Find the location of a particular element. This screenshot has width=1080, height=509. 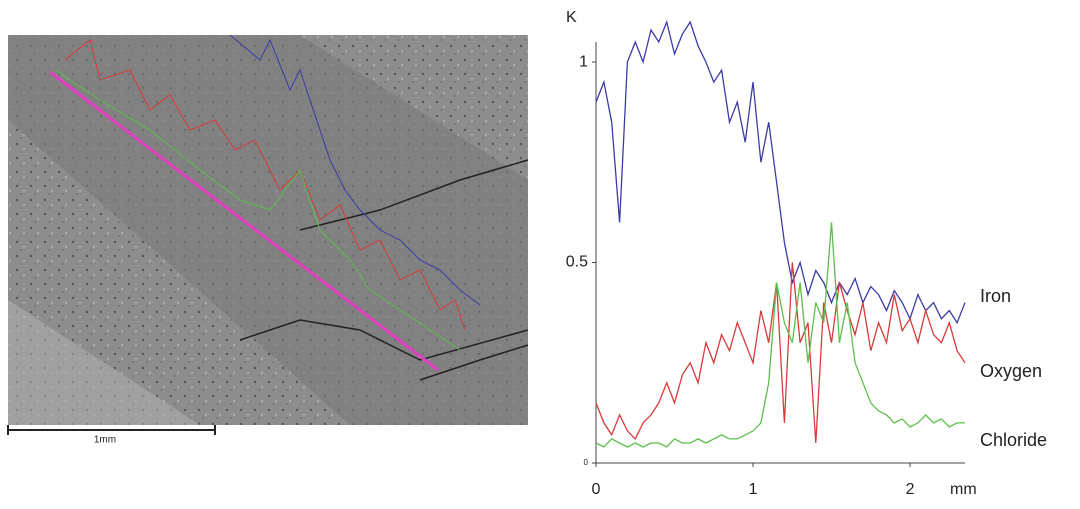

x-tick-label: 2 is located at coordinates (910, 489).